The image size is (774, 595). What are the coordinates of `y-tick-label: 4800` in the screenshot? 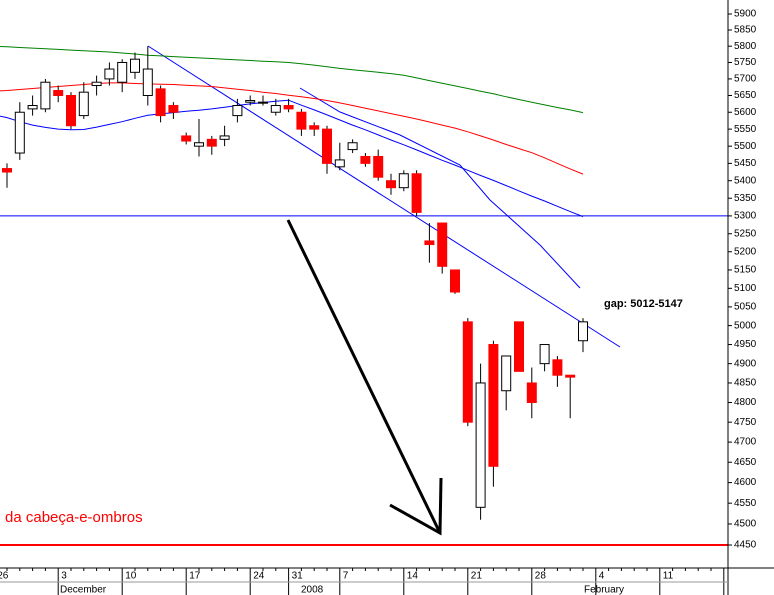 It's located at (745, 402).